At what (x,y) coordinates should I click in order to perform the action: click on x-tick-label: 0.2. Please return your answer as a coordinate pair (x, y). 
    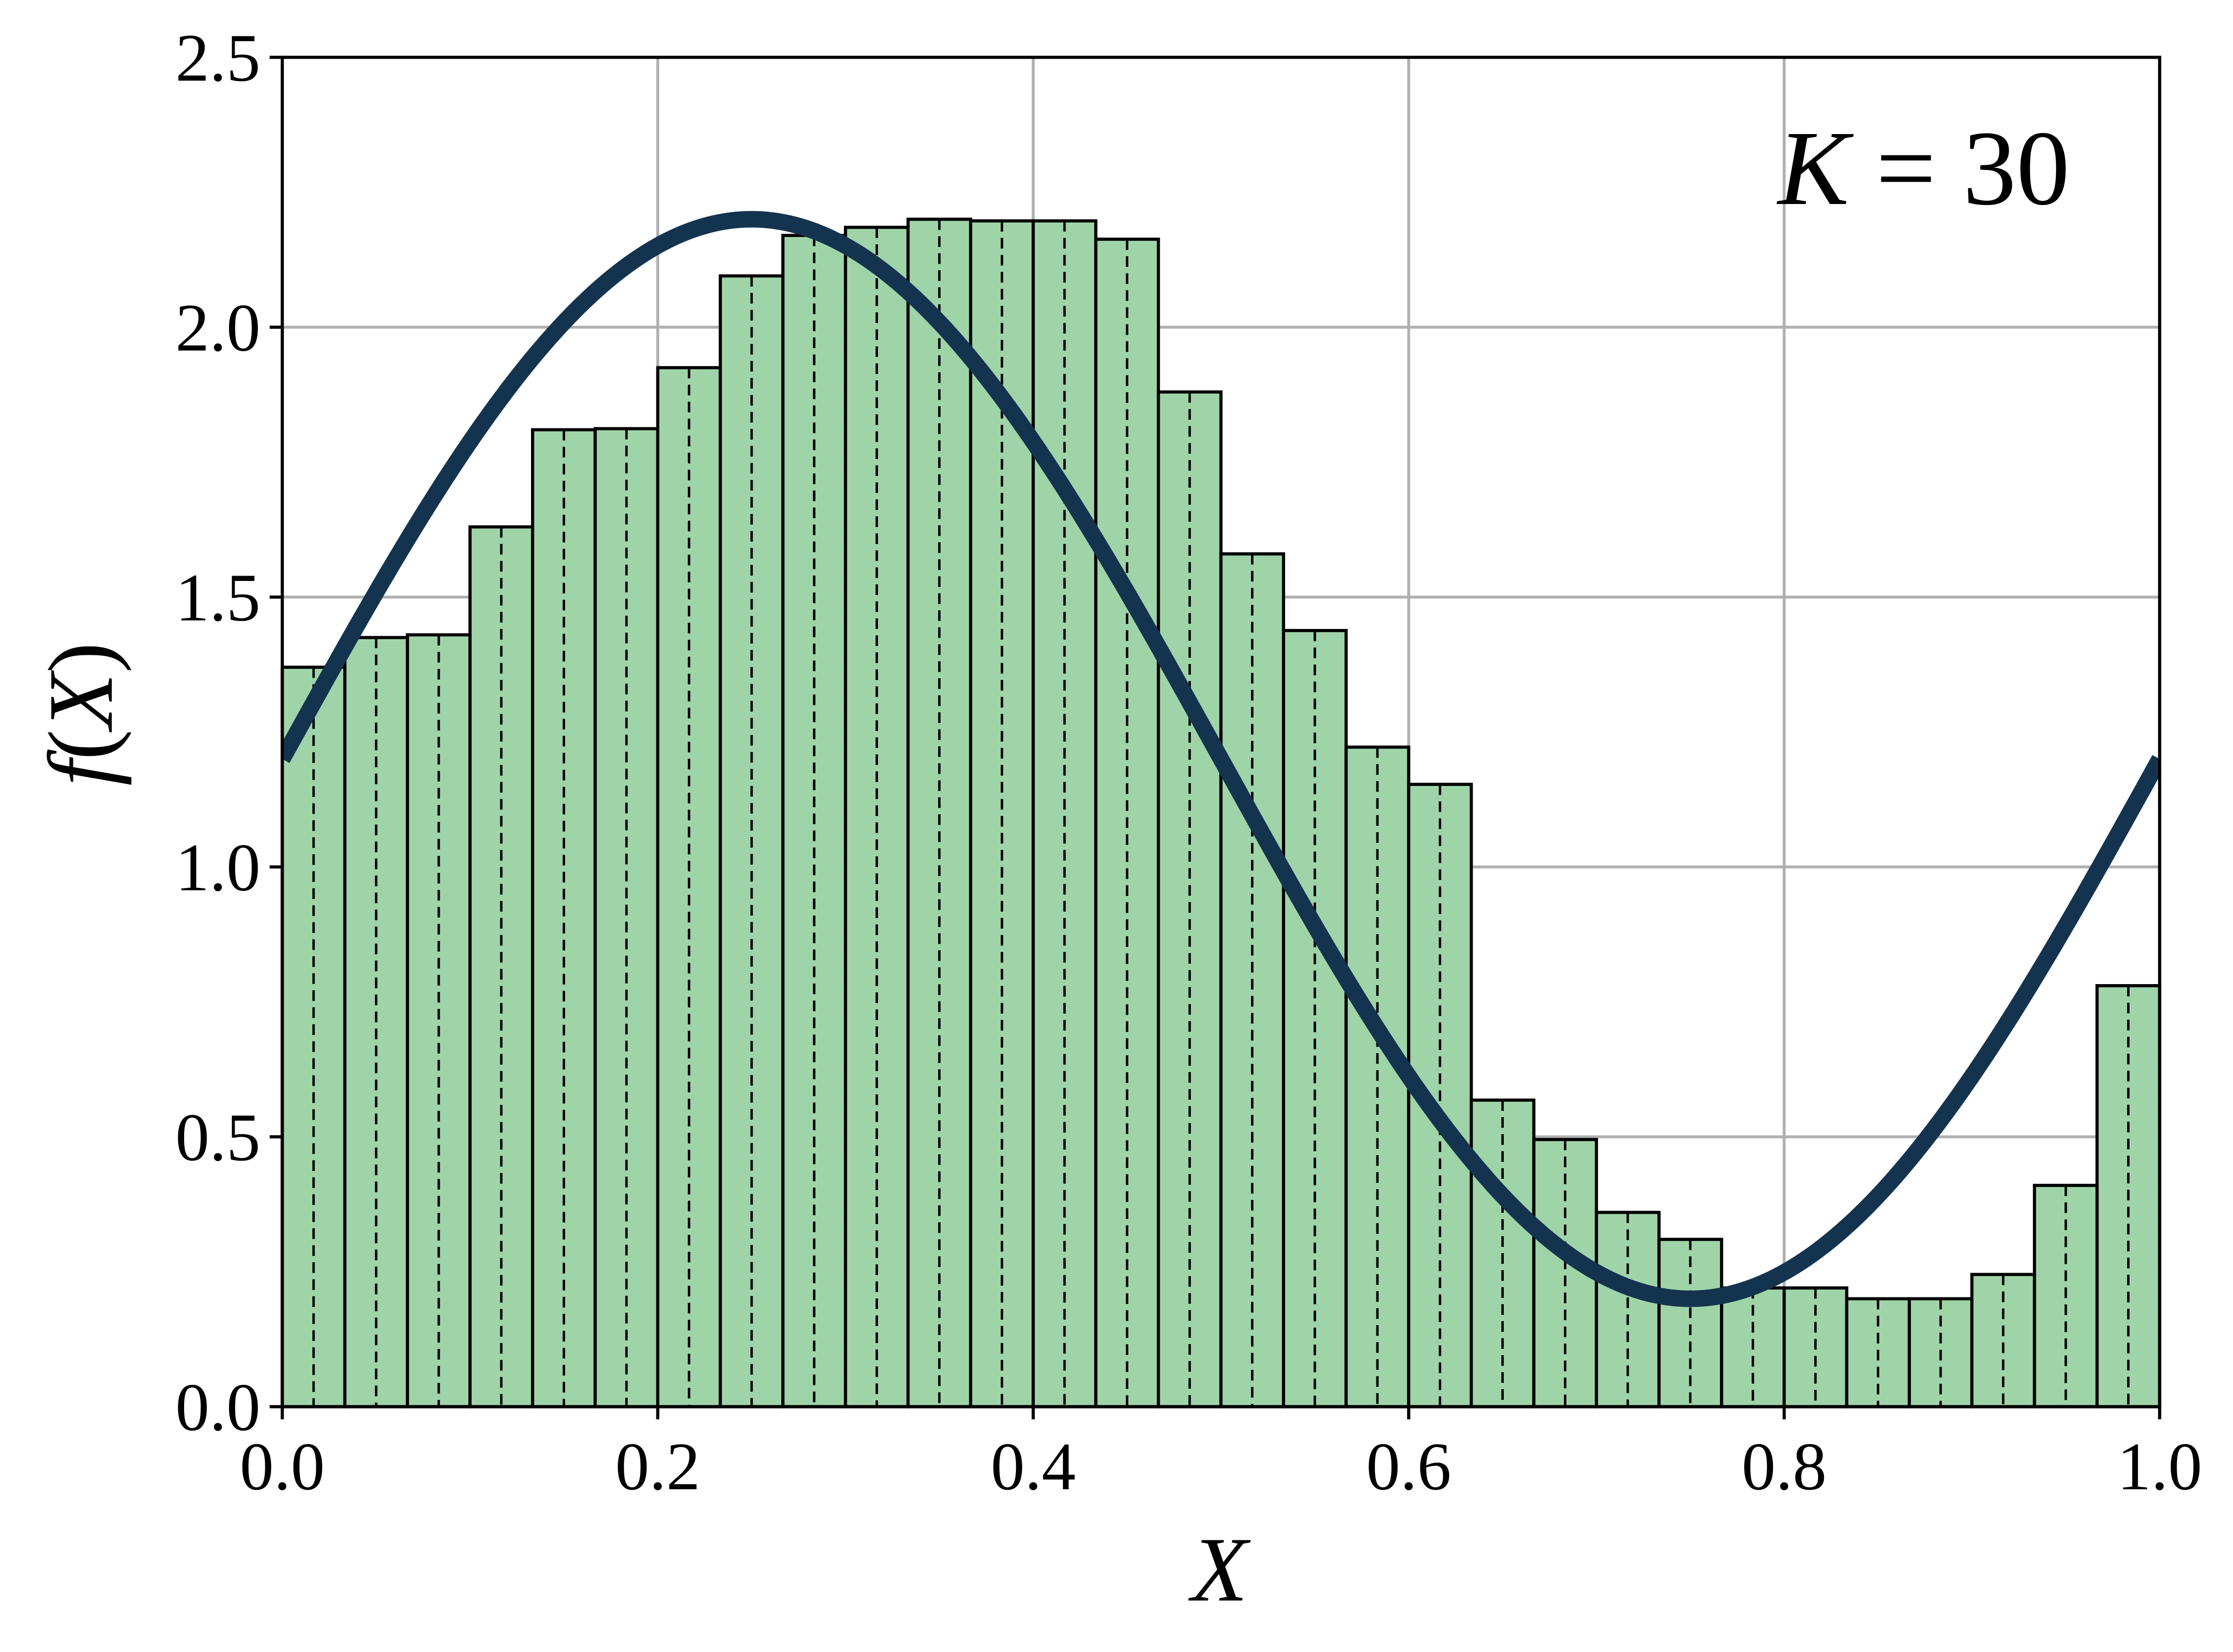
    Looking at the image, I should click on (657, 1466).